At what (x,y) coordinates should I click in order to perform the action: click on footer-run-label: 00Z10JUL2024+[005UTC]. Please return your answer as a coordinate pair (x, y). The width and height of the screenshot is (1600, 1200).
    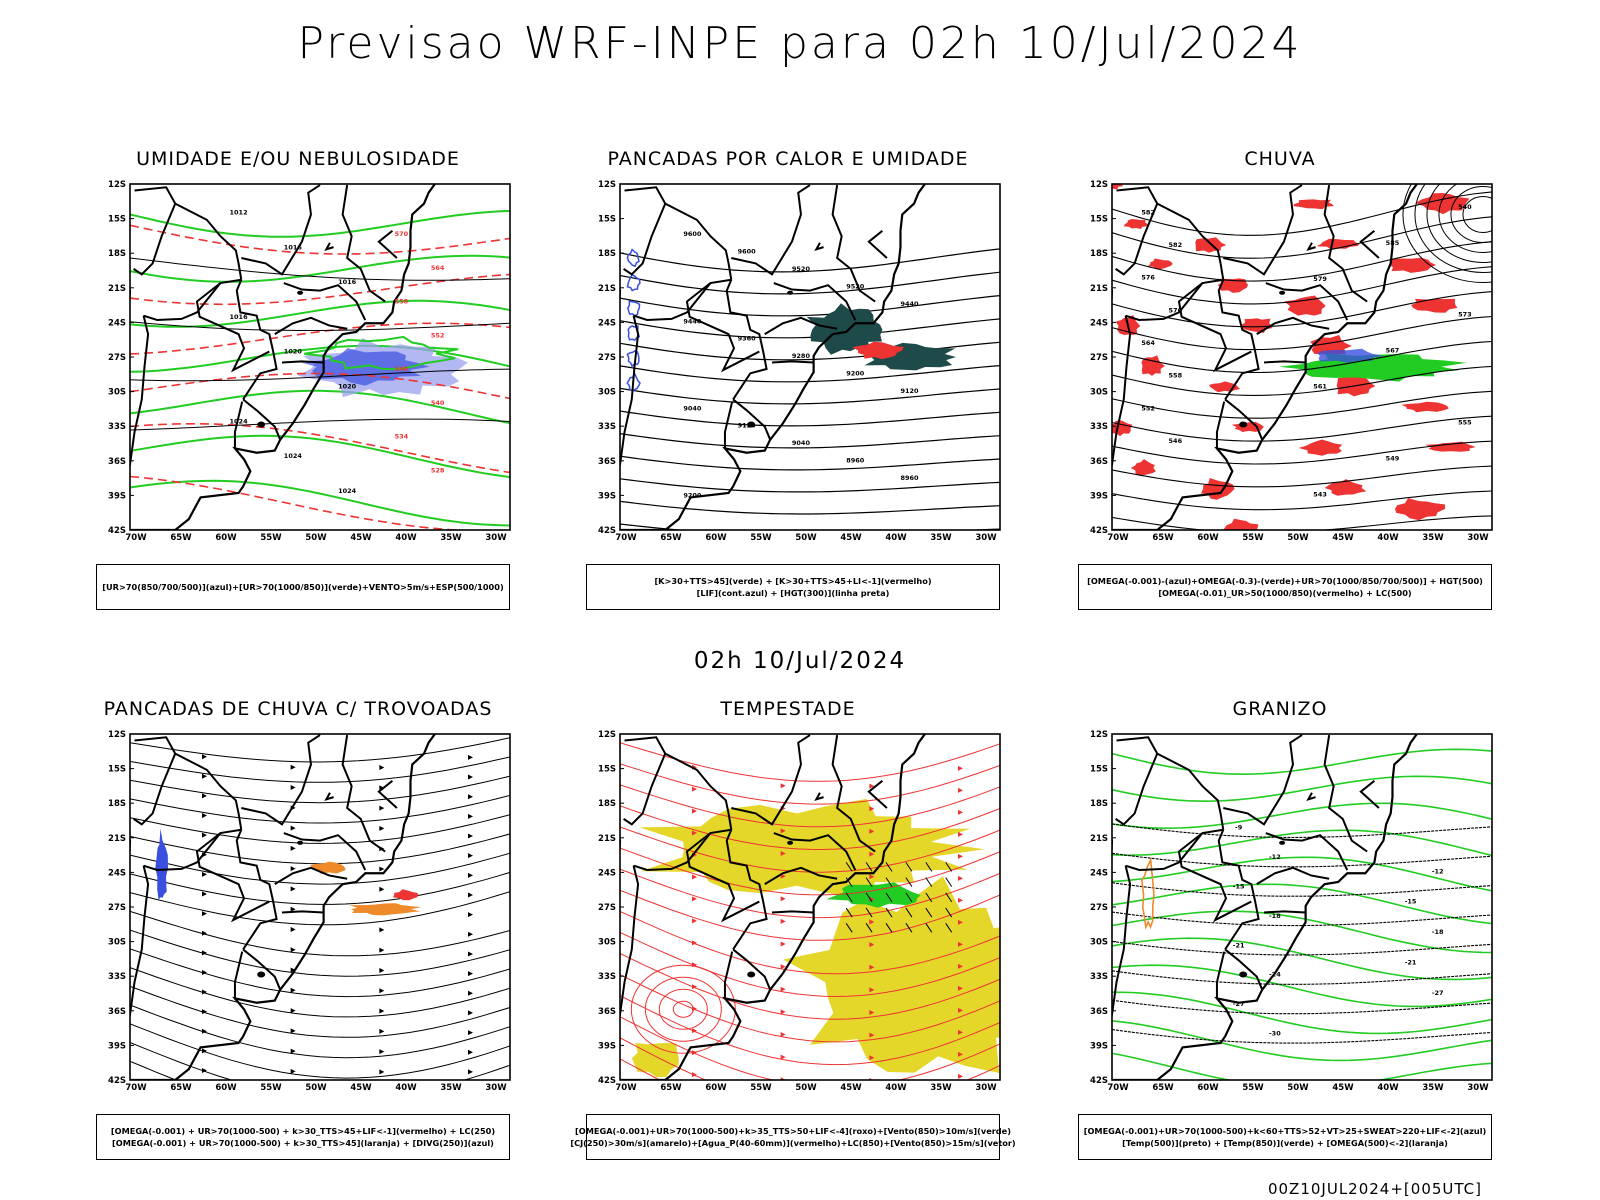
    Looking at the image, I should click on (1374, 1189).